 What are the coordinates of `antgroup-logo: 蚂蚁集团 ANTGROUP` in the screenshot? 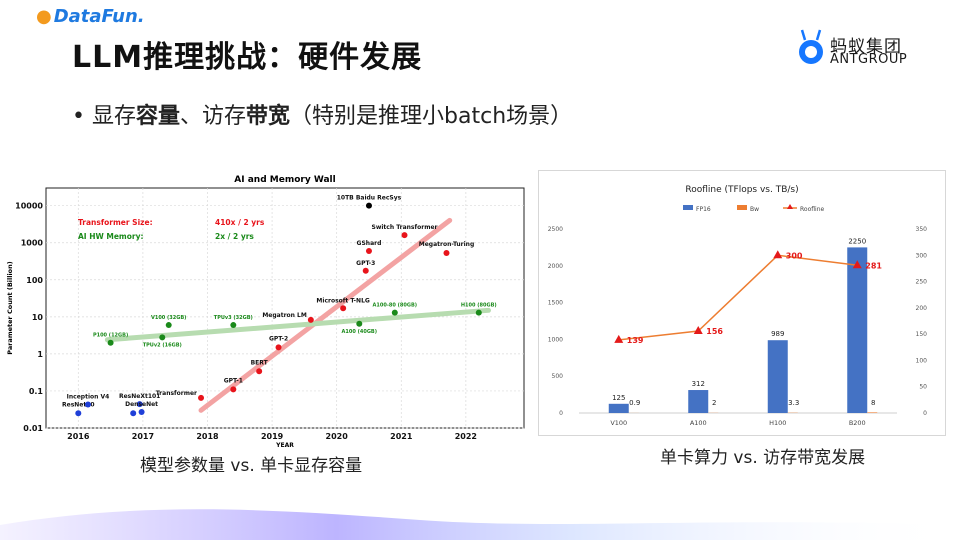 It's located at (861, 50).